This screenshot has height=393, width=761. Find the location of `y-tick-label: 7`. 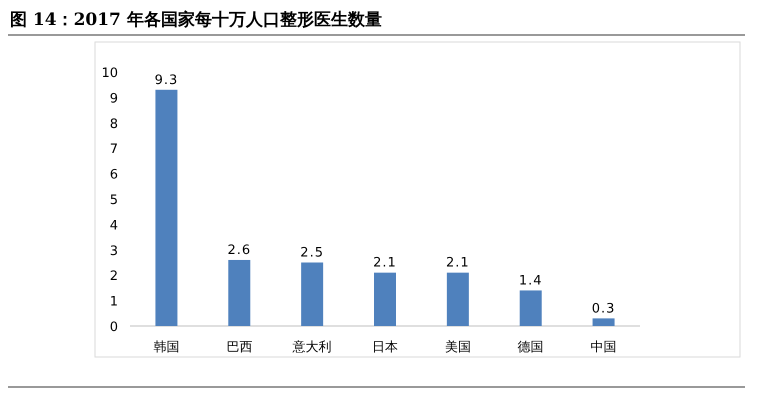

y-tick-label: 7 is located at coordinates (114, 150).